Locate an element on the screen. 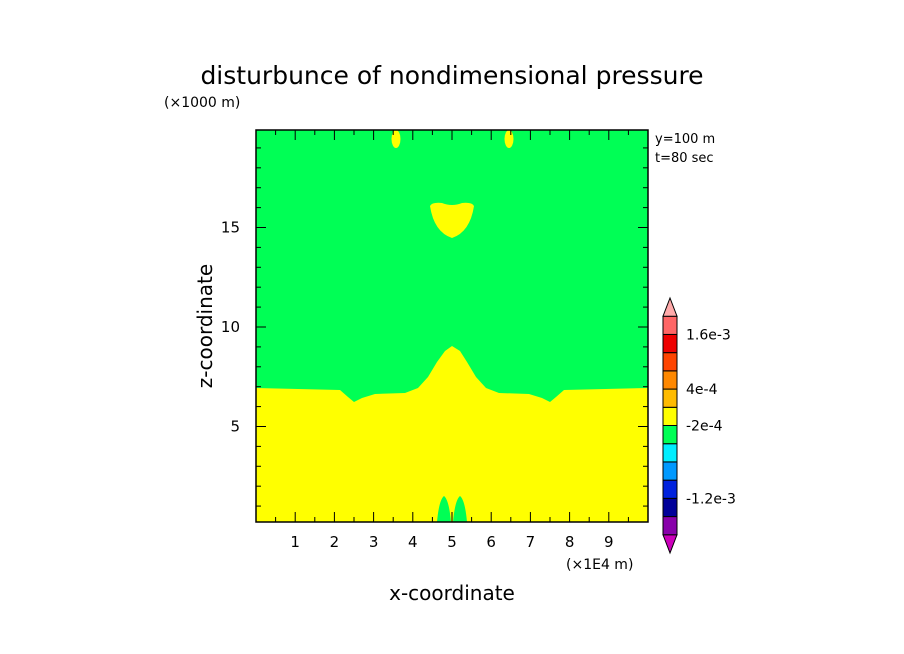  x-tick-label: 6 is located at coordinates (491, 542).